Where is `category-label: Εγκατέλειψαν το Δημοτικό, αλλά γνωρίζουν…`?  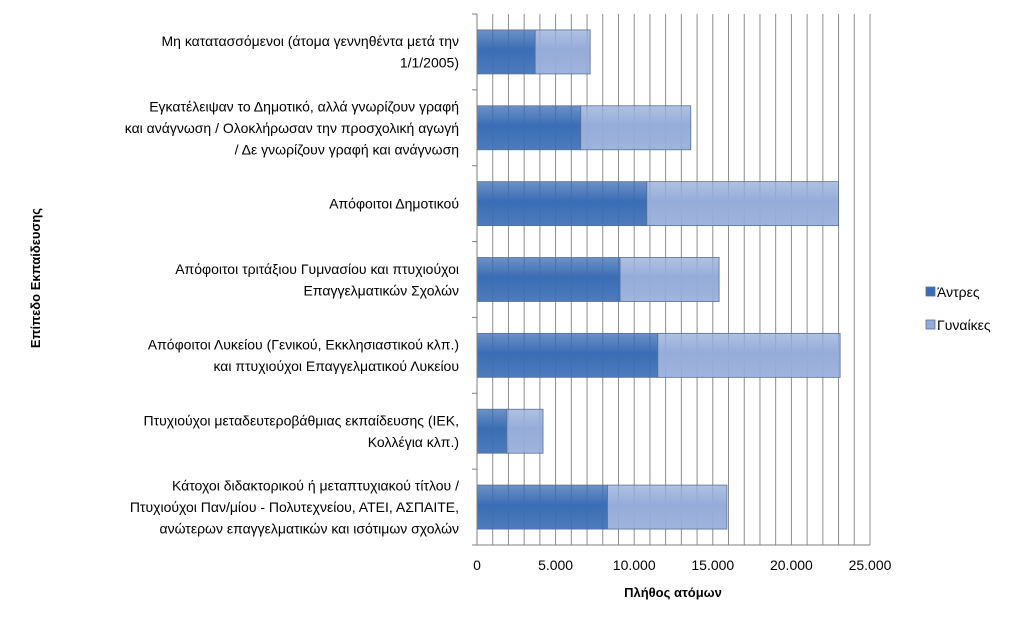
category-label: Εγκατέλειψαν το Δημοτικό, αλλά γνωρίζουν… is located at coordinates (292, 127).